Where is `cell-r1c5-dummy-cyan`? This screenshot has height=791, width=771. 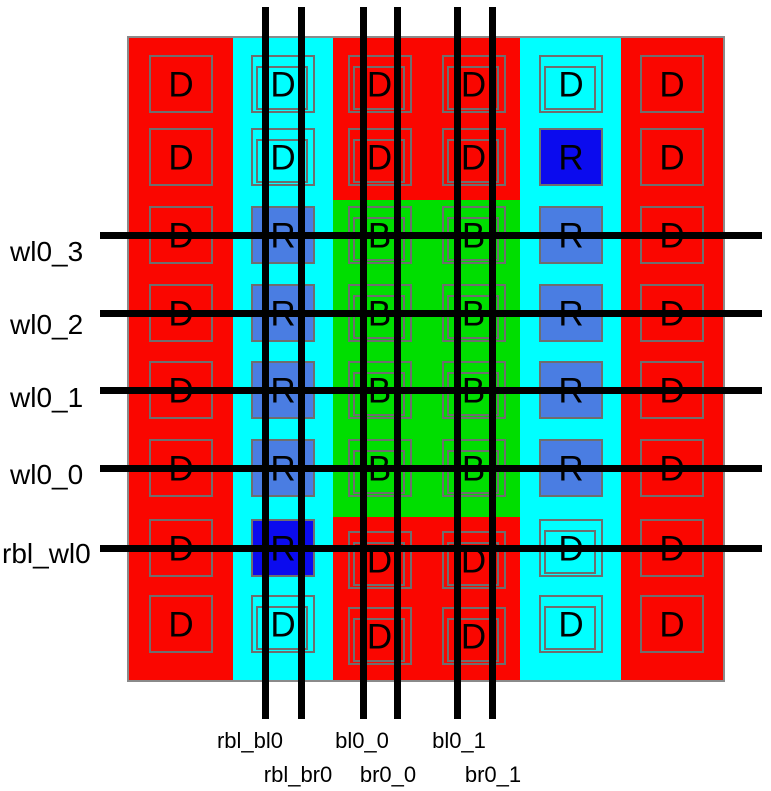
cell-r1c5-dummy-cyan is located at coordinates (571, 84).